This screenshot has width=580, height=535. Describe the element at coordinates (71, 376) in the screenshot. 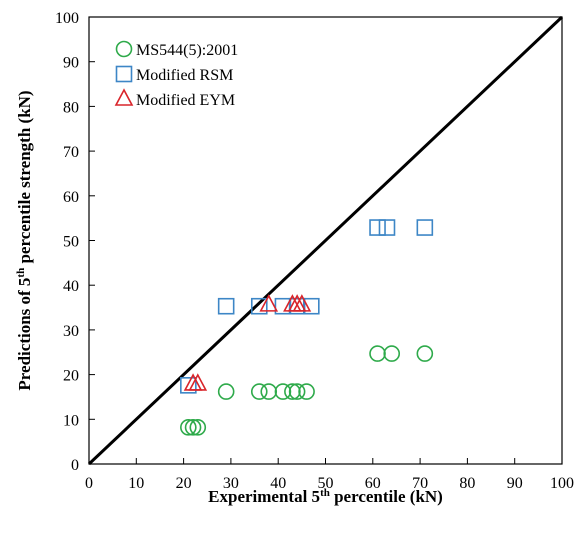

I see `y-tick-label: 20` at that location.